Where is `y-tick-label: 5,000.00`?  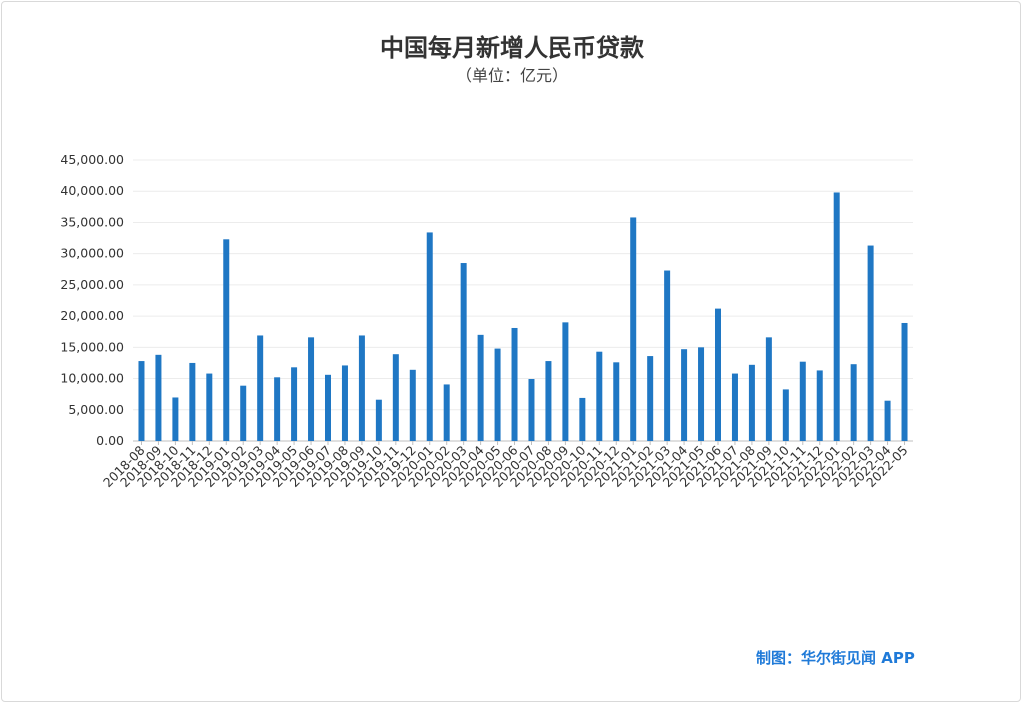 y-tick-label: 5,000.00 is located at coordinates (96, 409).